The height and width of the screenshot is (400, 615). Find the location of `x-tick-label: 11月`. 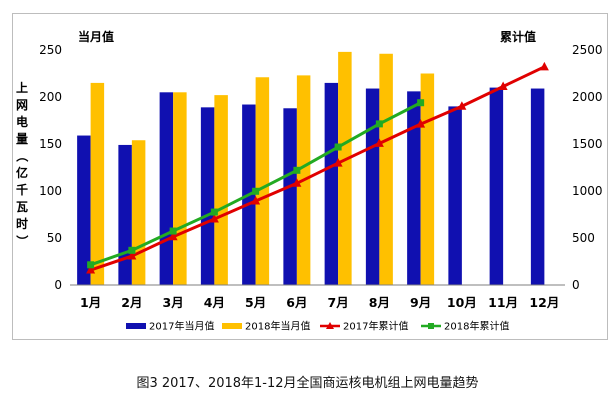

x-tick-label: 11月 is located at coordinates (503, 302).